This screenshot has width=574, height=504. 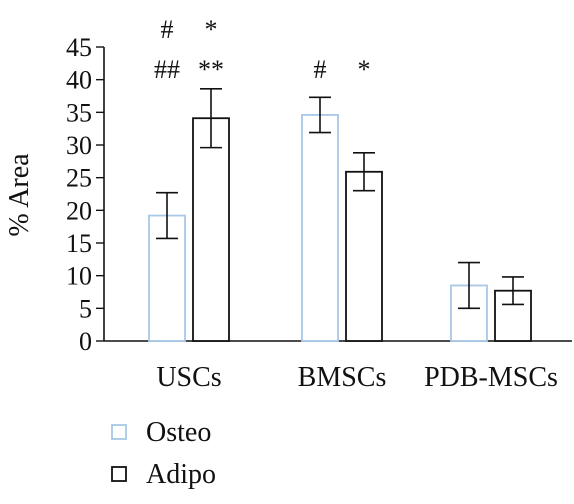 I want to click on y-tick-label: 35, so click(x=79, y=112).